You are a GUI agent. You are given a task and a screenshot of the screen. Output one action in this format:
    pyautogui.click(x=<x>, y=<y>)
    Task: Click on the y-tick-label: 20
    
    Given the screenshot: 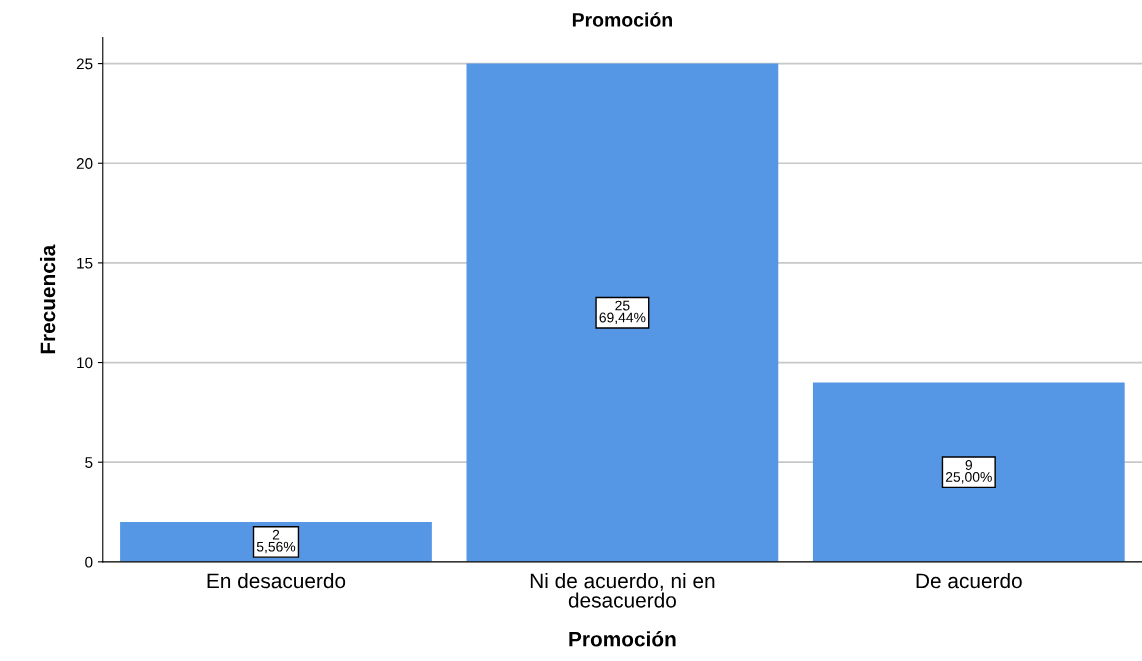 What is the action you would take?
    pyautogui.click(x=84, y=163)
    